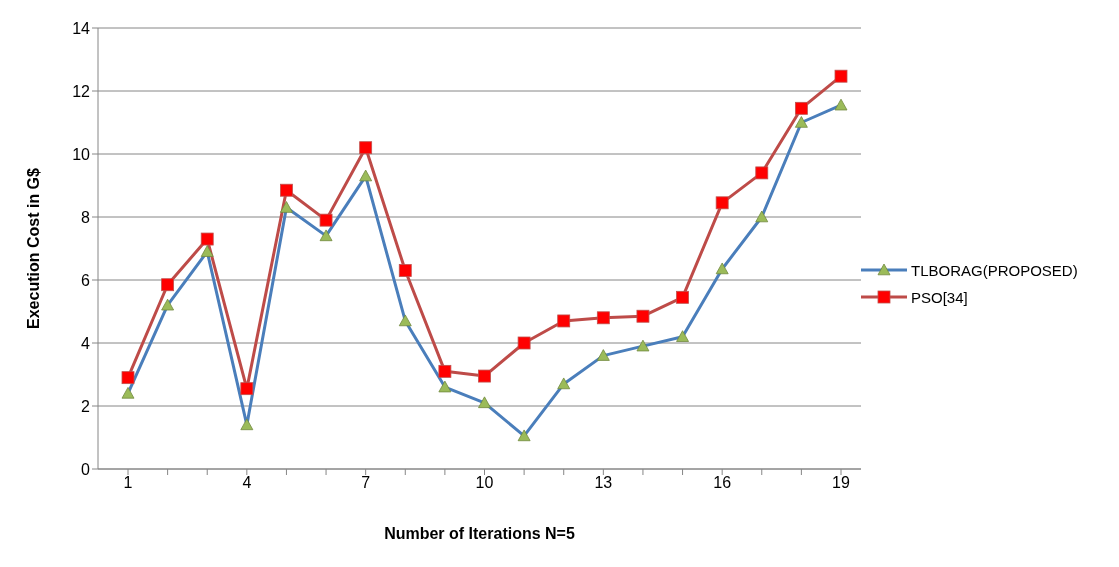  Describe the element at coordinates (366, 483) in the screenshot. I see `x-tick-label: 7` at that location.